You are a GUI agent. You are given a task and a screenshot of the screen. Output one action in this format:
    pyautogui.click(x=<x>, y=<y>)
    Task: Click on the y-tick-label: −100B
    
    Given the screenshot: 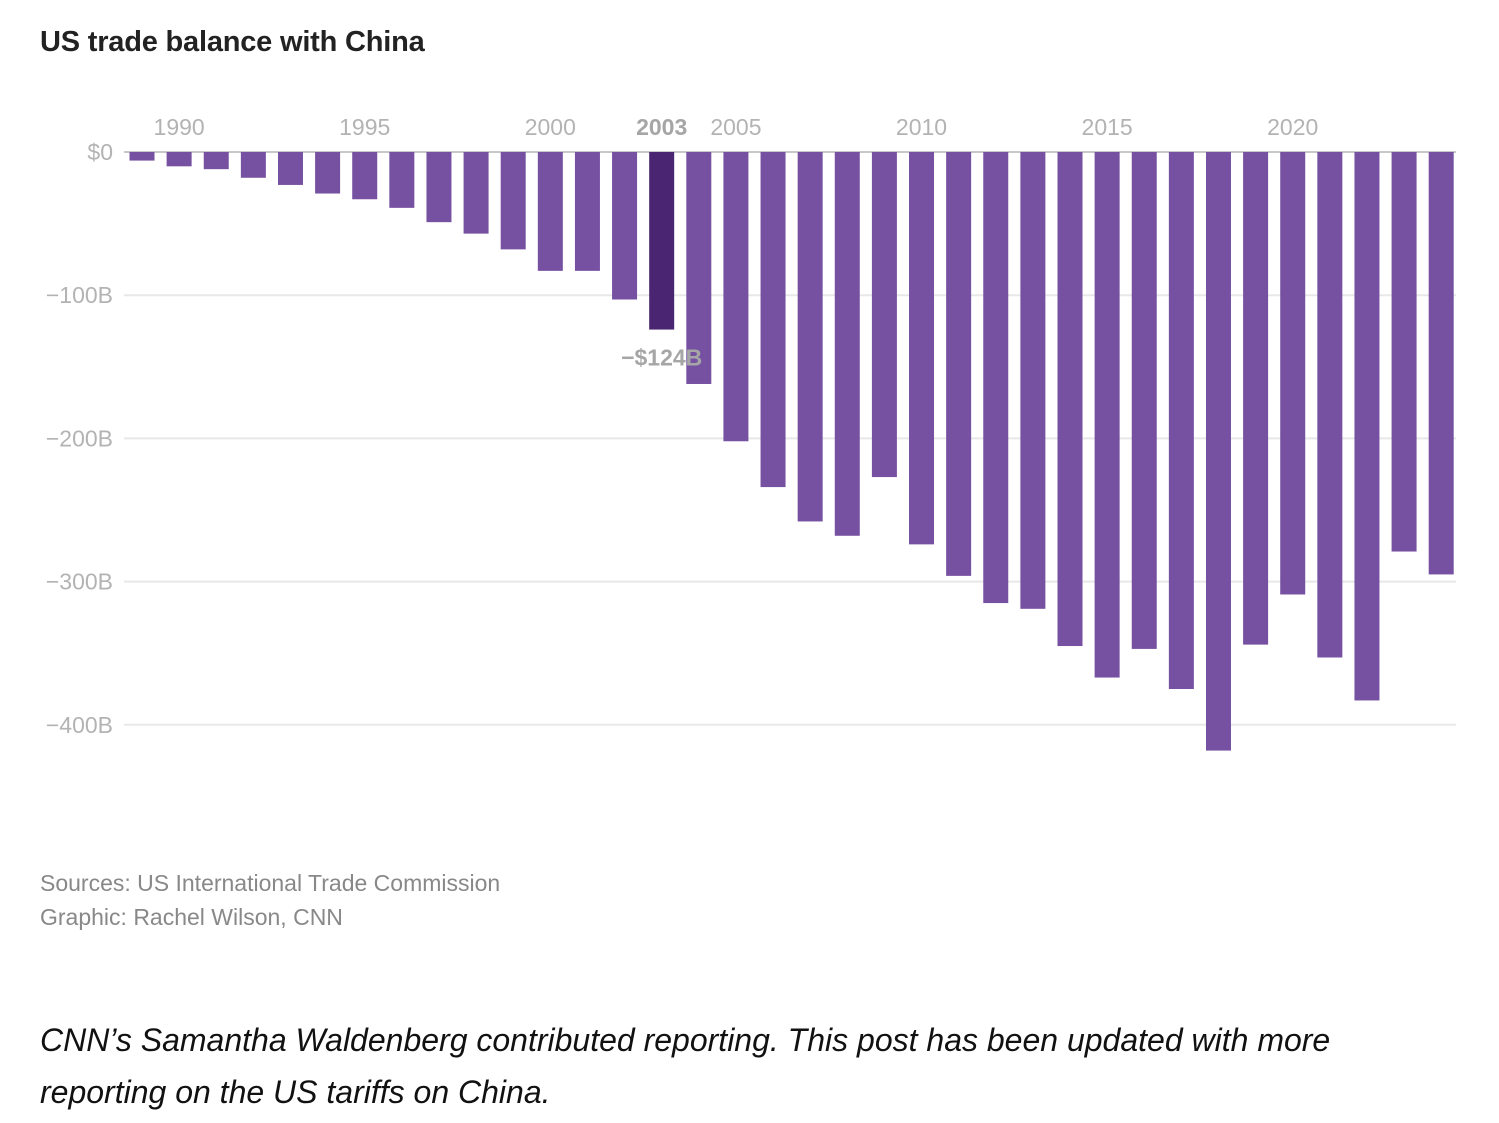 What is the action you would take?
    pyautogui.click(x=79, y=295)
    